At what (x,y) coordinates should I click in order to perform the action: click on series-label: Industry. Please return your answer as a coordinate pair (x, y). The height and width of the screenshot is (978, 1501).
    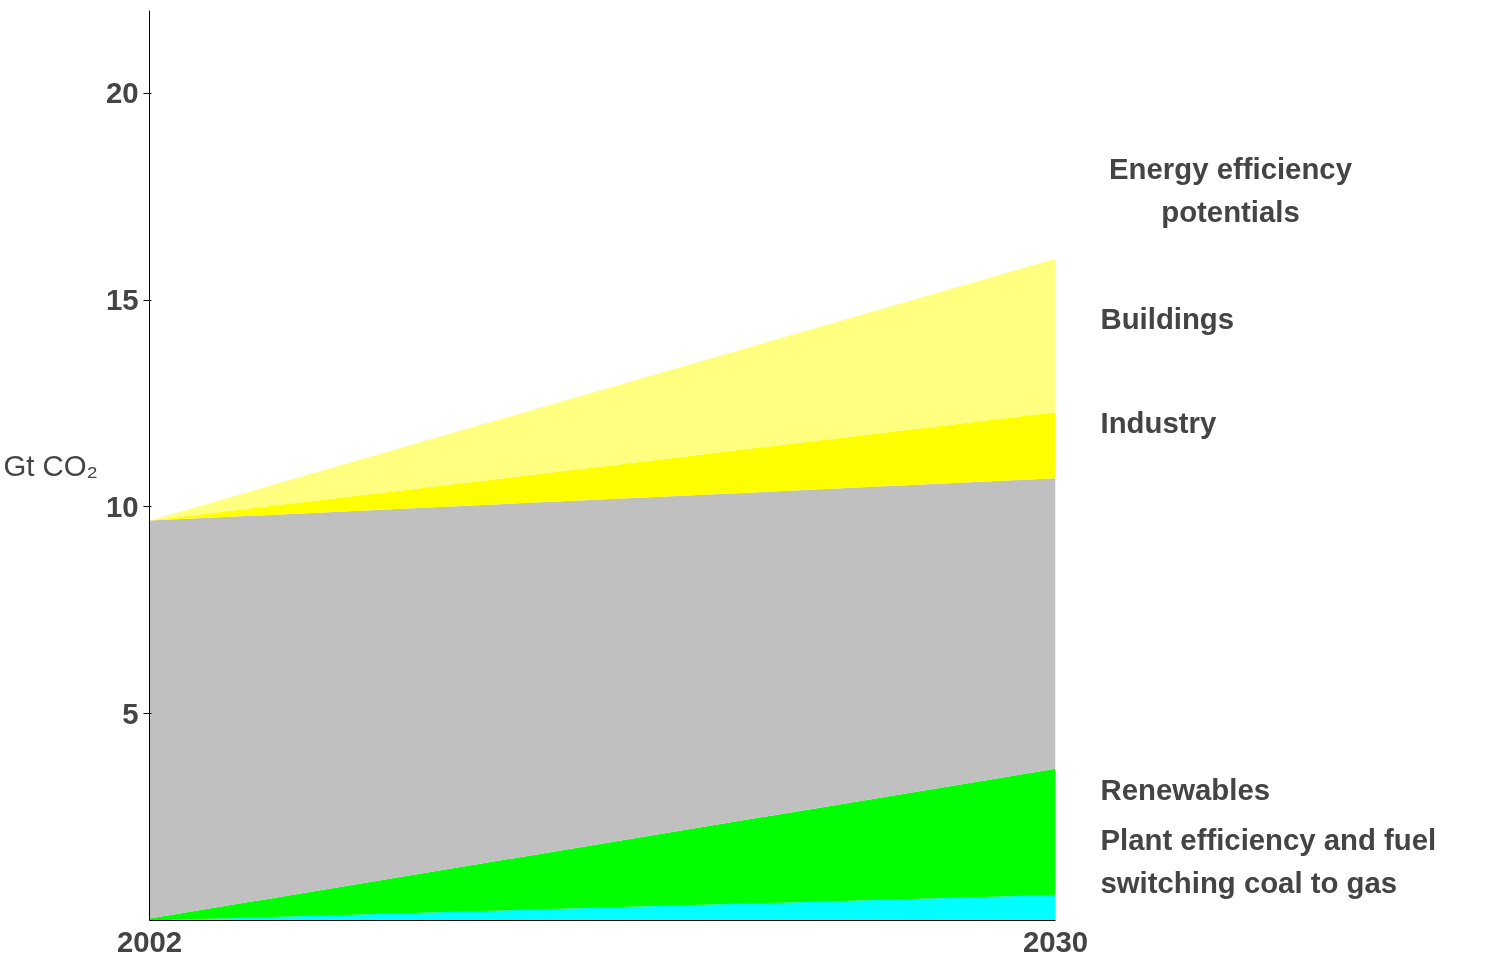
    Looking at the image, I should click on (1158, 423).